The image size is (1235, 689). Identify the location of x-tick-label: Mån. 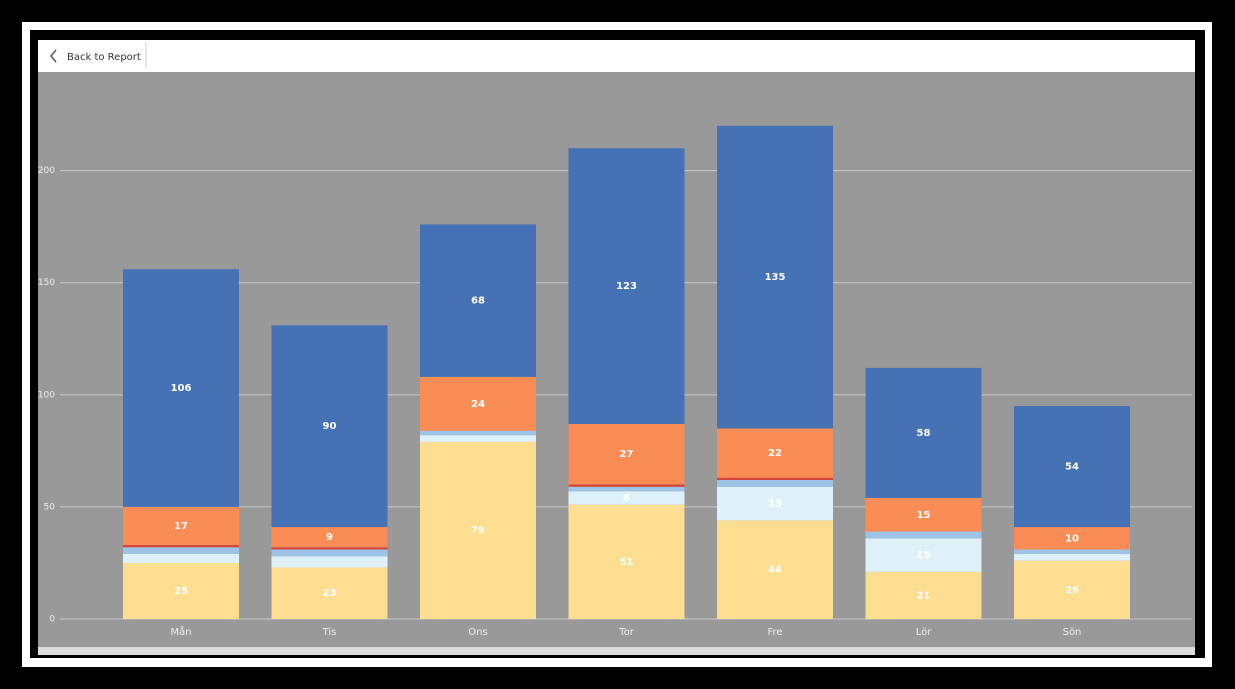
(180, 631).